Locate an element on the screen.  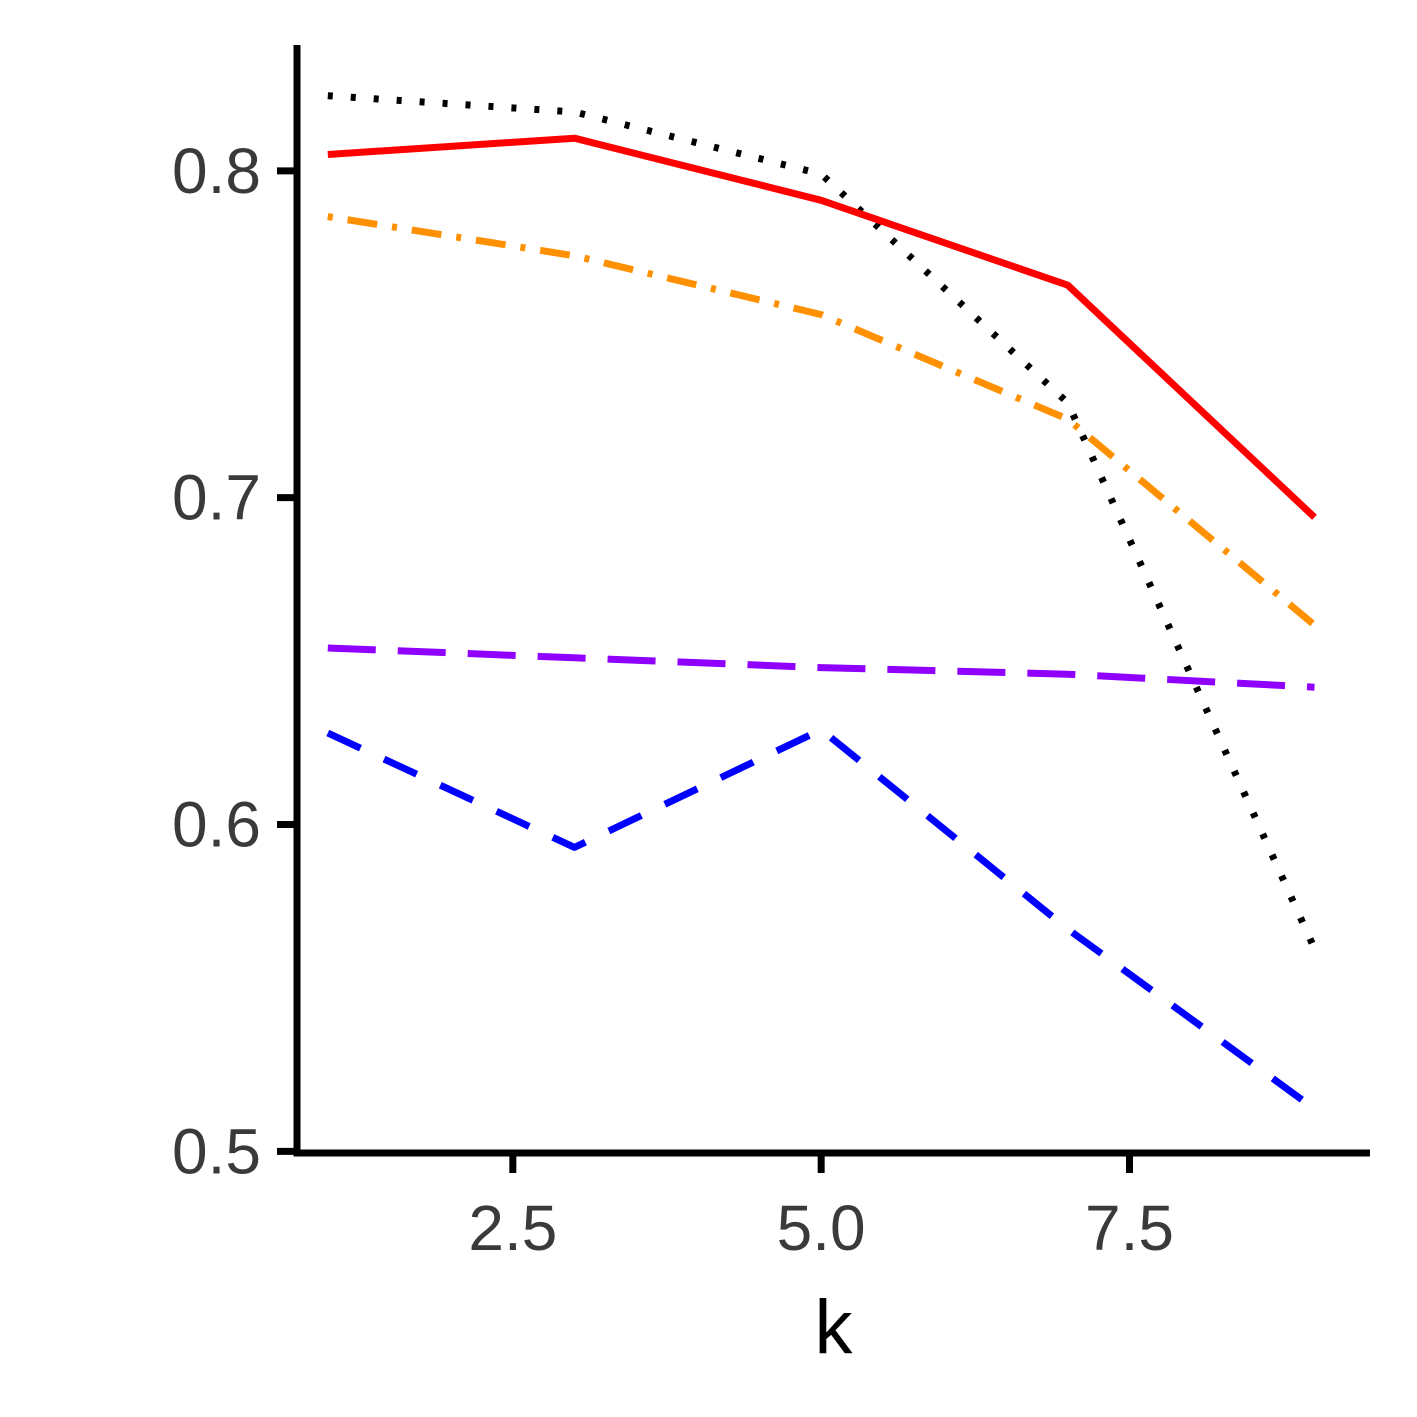
x-tick-label: 2.5 is located at coordinates (512, 1228).